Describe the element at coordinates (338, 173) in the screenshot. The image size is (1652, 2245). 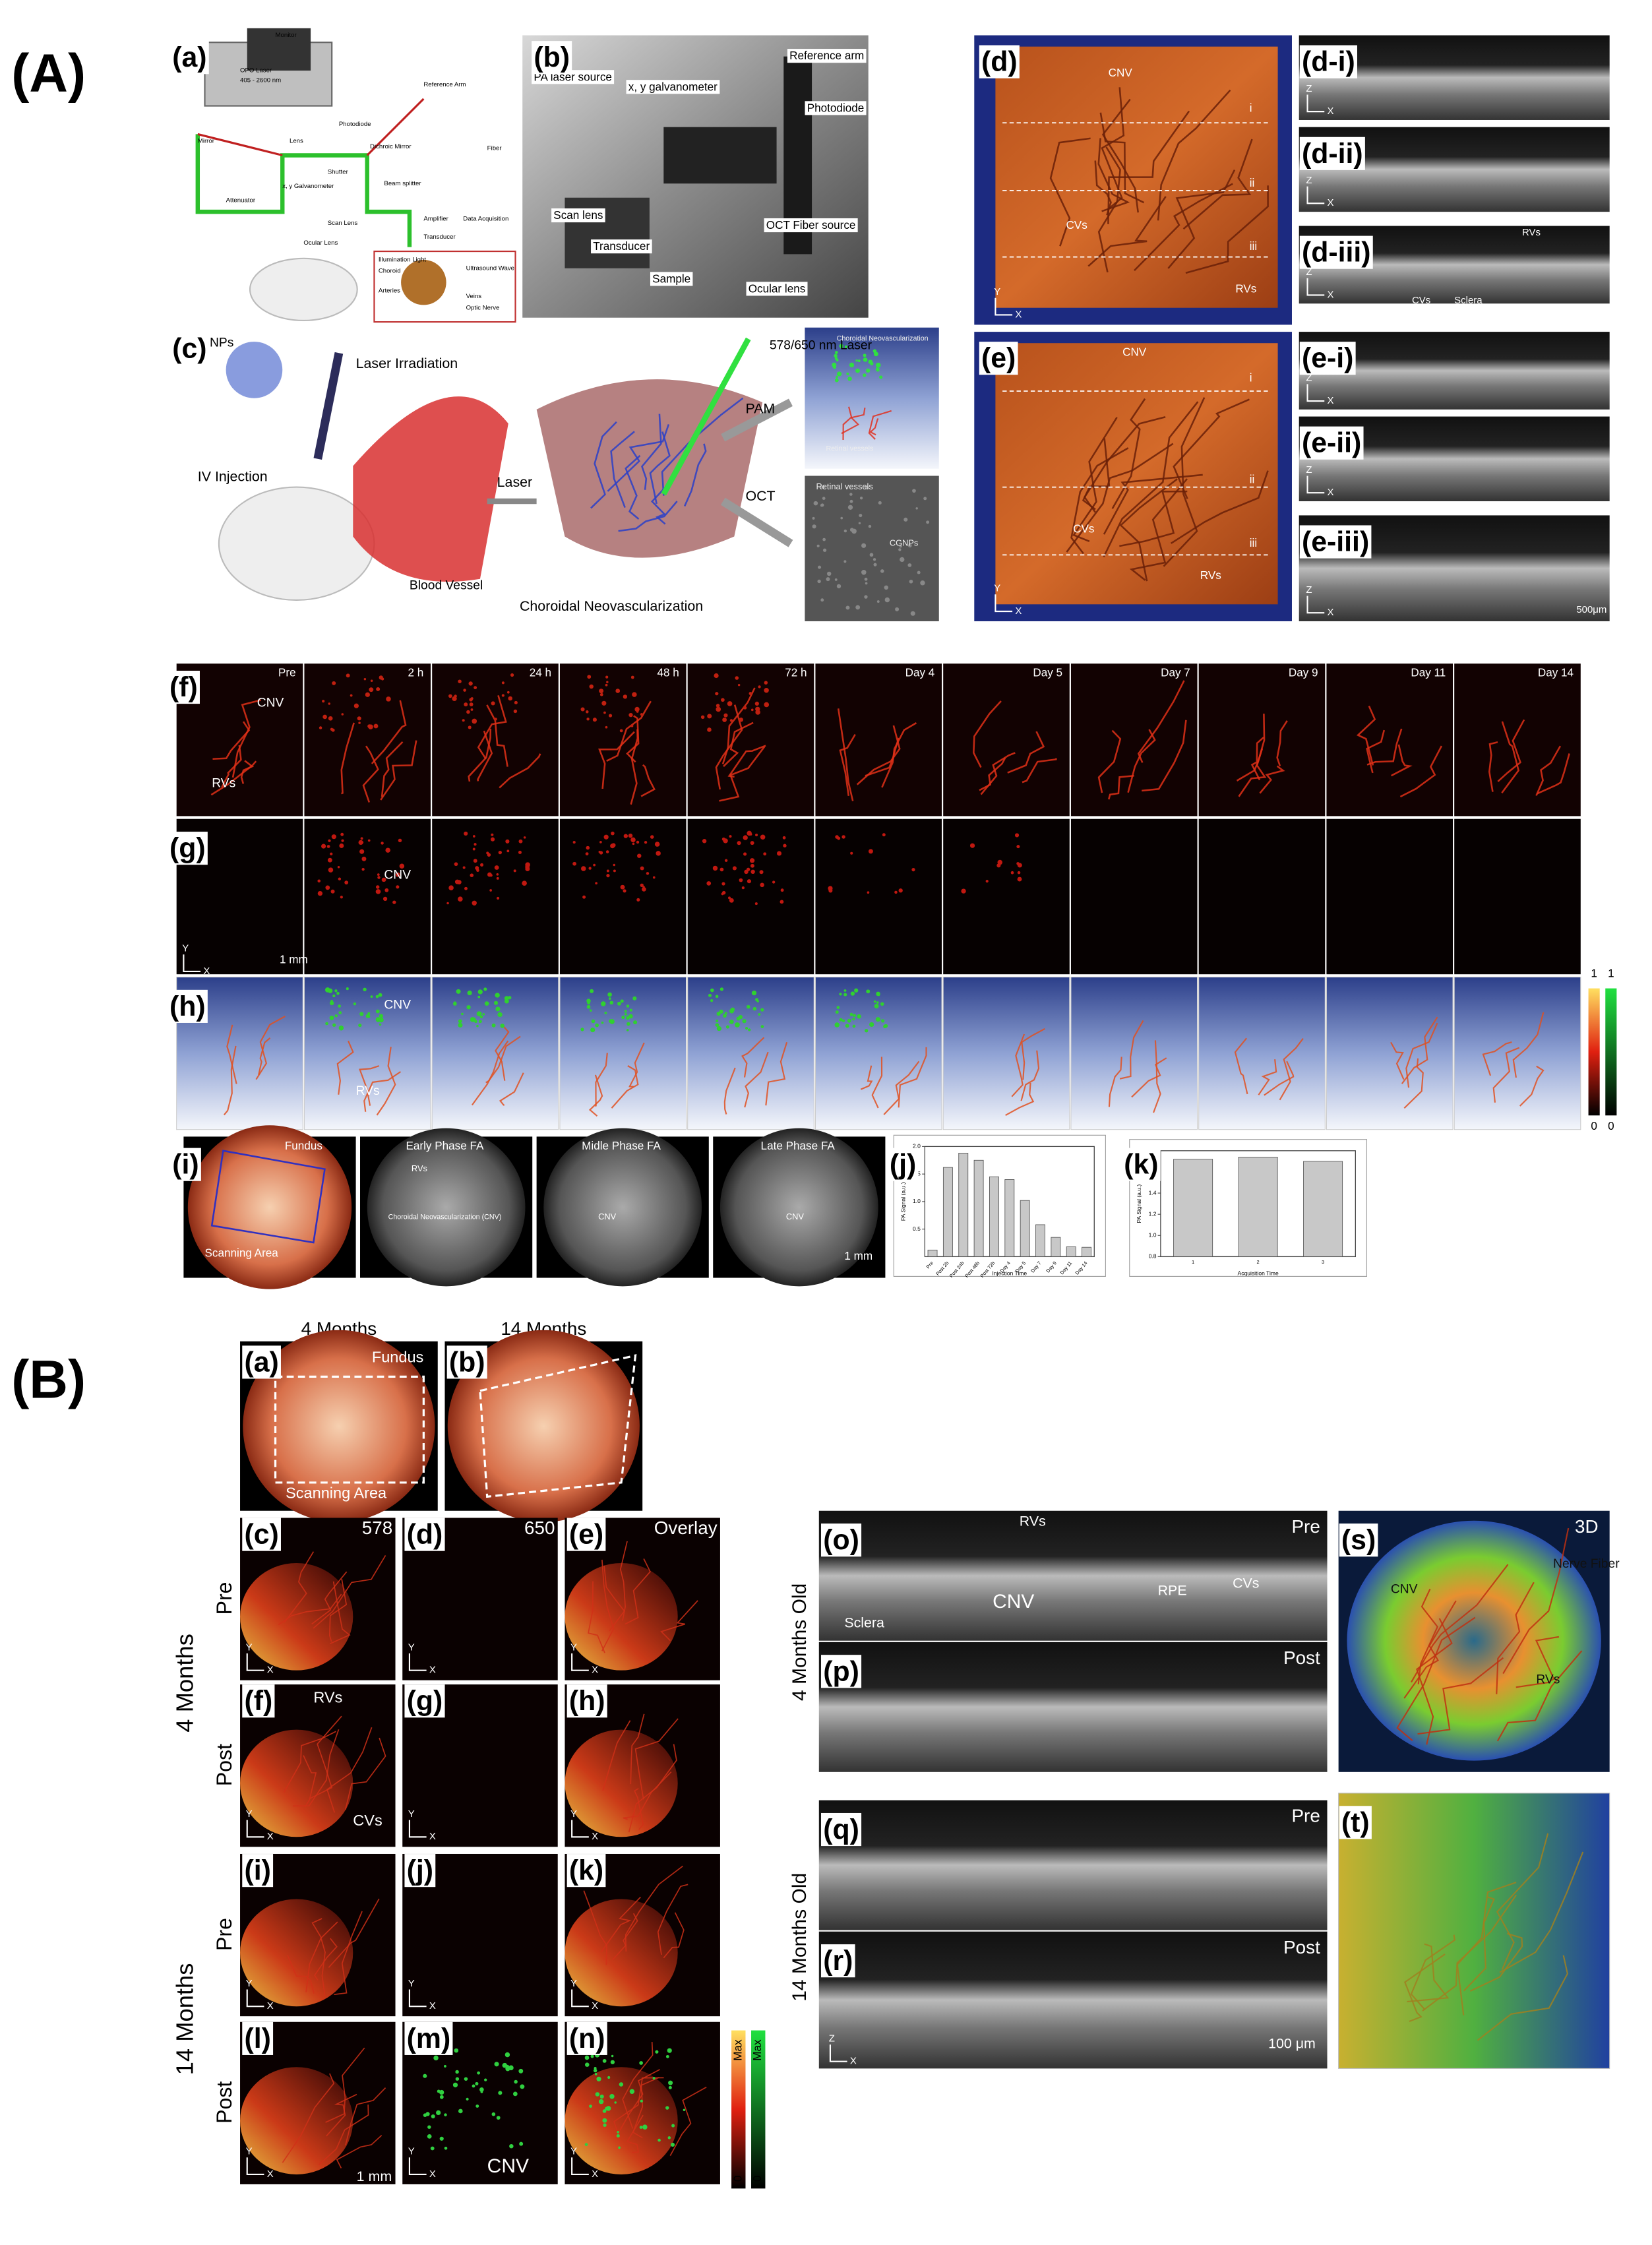
I see `part-label: Shutter` at that location.